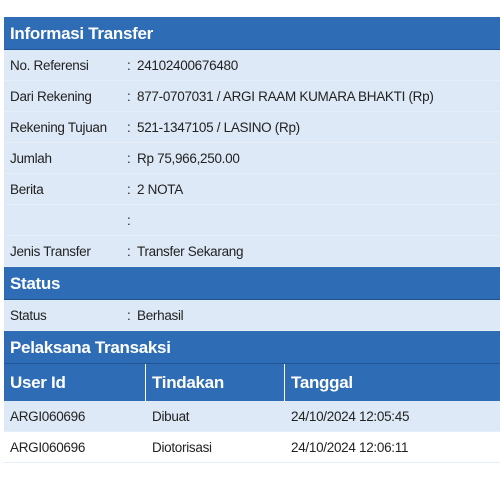 The height and width of the screenshot is (500, 500). Describe the element at coordinates (252, 315) in the screenshot. I see `status-row: Status : Berhasil` at that location.